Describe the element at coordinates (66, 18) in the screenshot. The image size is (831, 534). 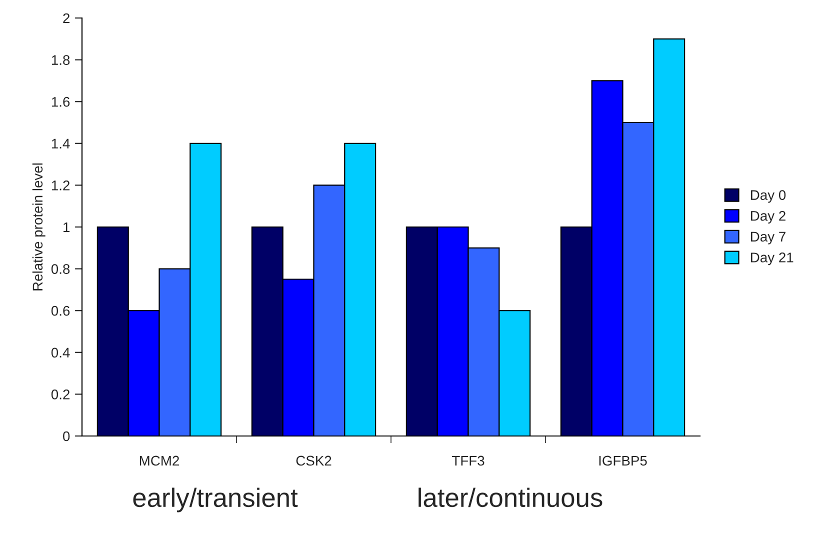
I see `y-tick-label: 2` at that location.